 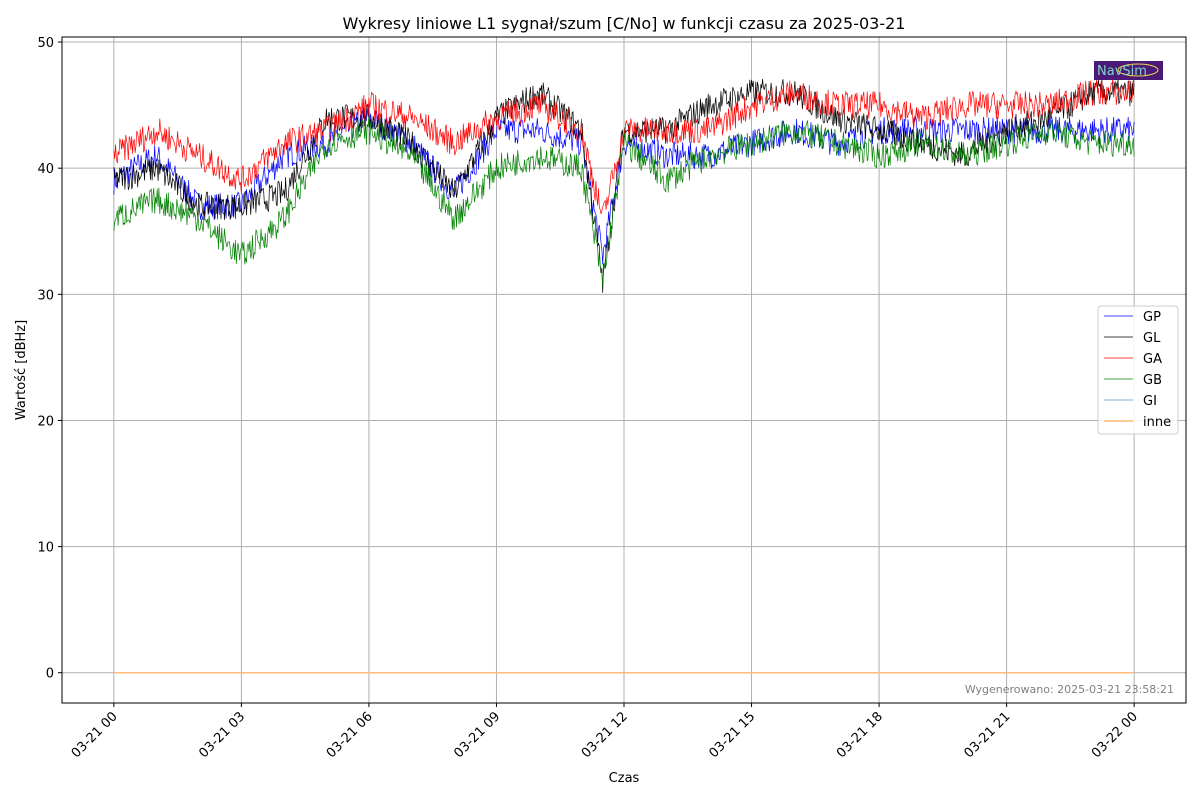 What do you see at coordinates (732, 735) in the screenshot?
I see `x-tick-label: 03-21 15` at bounding box center [732, 735].